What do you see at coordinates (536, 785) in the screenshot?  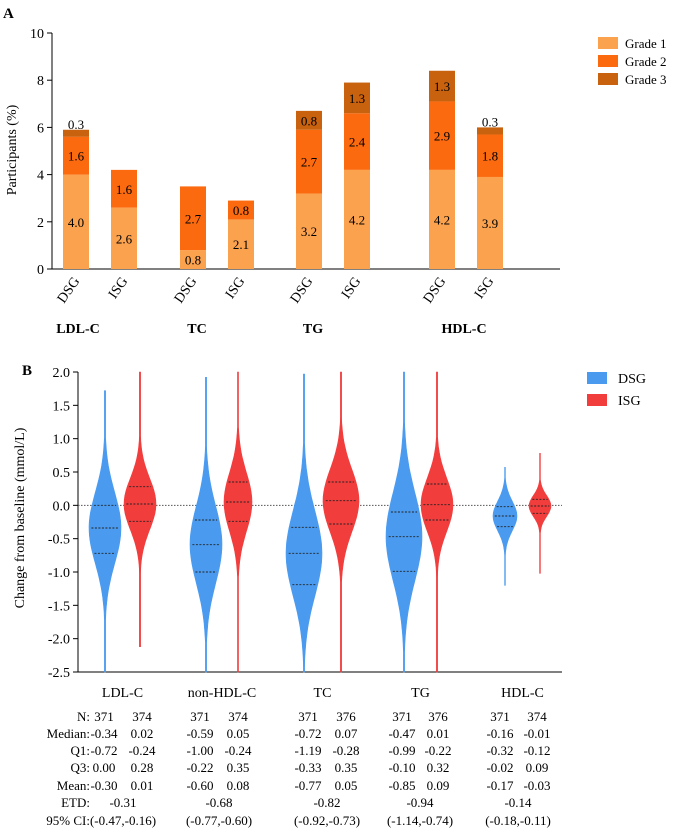 I see `stats-cell: -0.03` at bounding box center [536, 785].